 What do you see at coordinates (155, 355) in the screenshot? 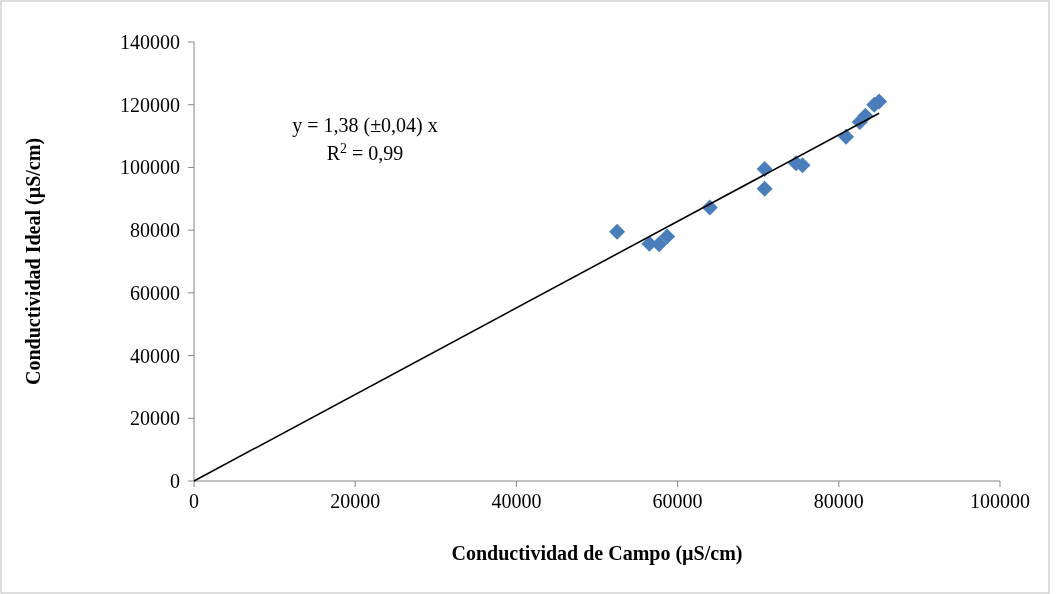
I see `y-tick-label: 40000` at bounding box center [155, 355].